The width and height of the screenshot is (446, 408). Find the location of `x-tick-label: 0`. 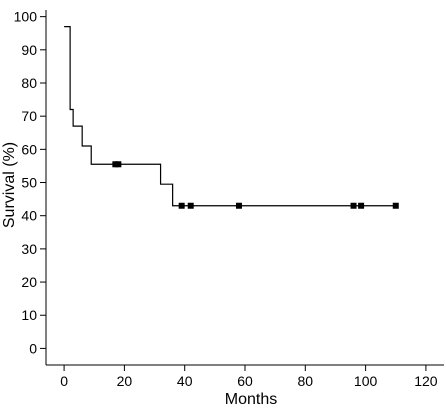

x-tick-label: 0 is located at coordinates (64, 381).